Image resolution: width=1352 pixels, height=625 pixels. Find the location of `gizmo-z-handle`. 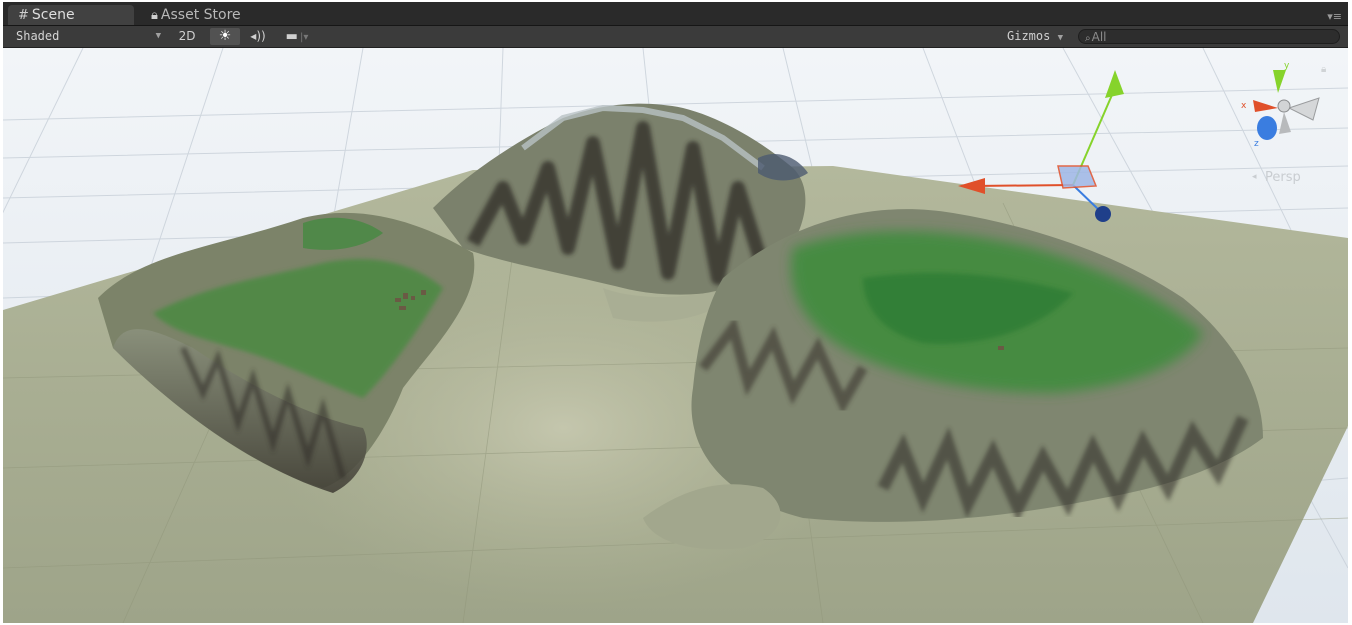

gizmo-z-handle is located at coordinates (1103, 214).